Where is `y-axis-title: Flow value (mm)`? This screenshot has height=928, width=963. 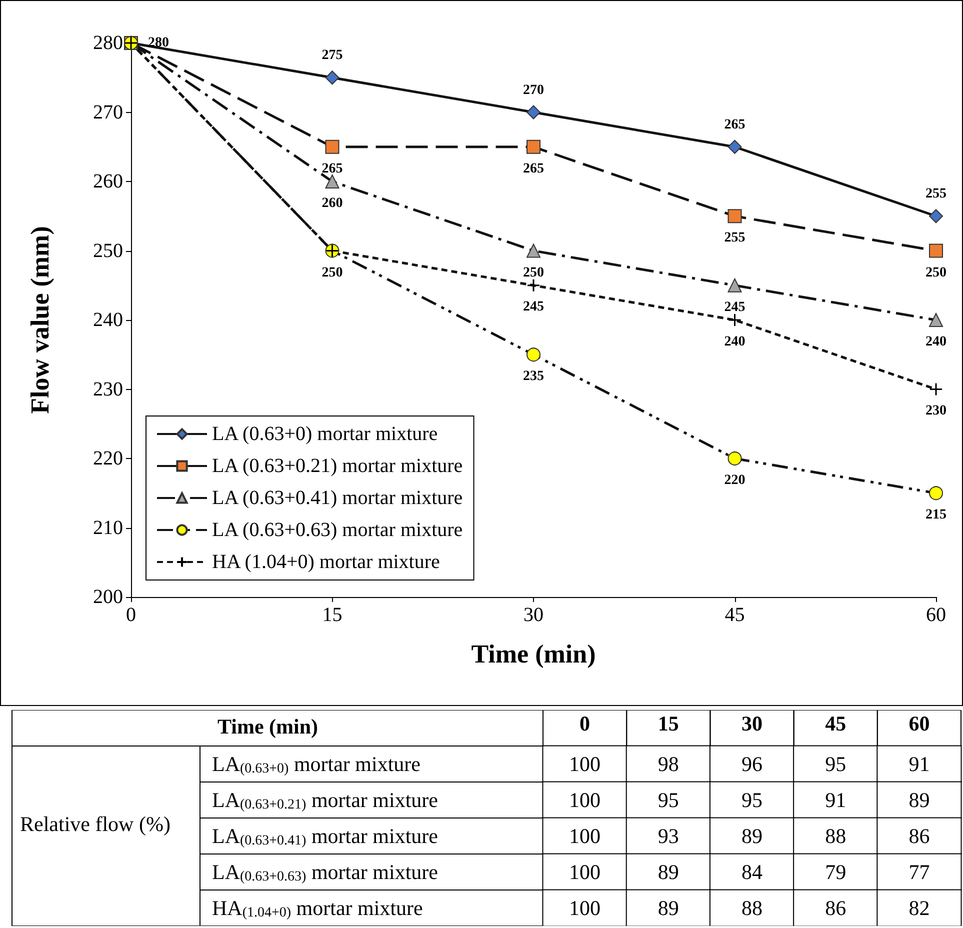
y-axis-title: Flow value (mm) is located at coordinates (40, 320).